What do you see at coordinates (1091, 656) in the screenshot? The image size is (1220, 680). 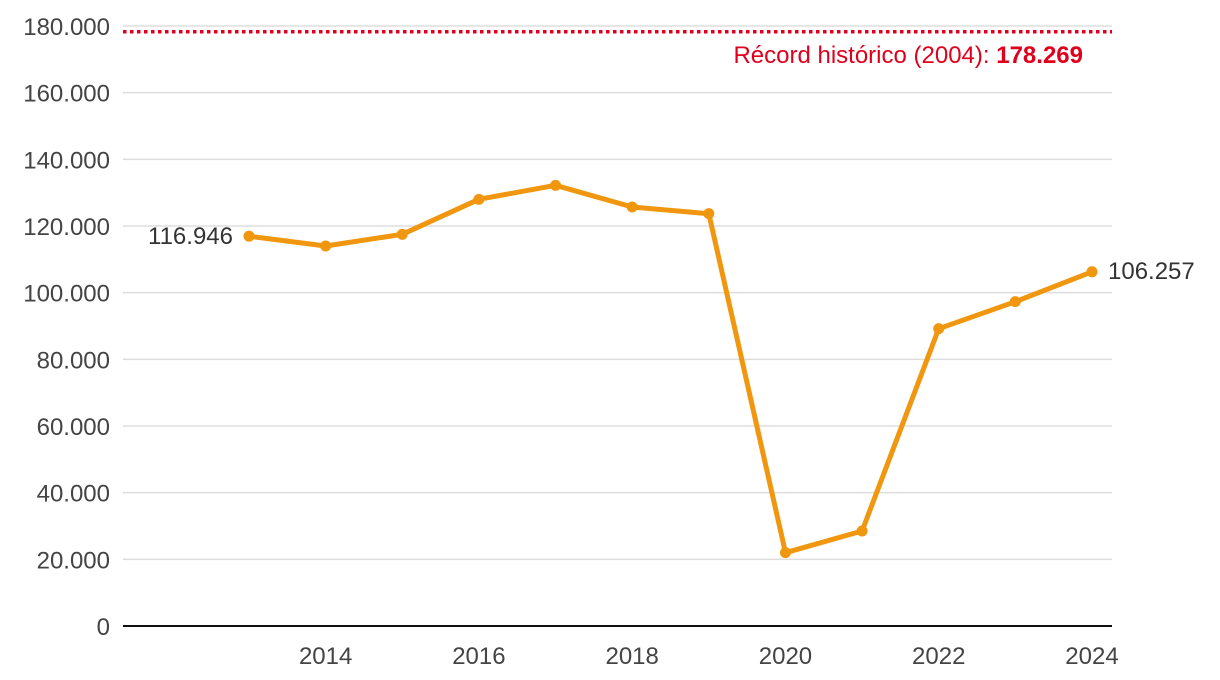 I see `x-tick-label: 2024` at bounding box center [1091, 656].